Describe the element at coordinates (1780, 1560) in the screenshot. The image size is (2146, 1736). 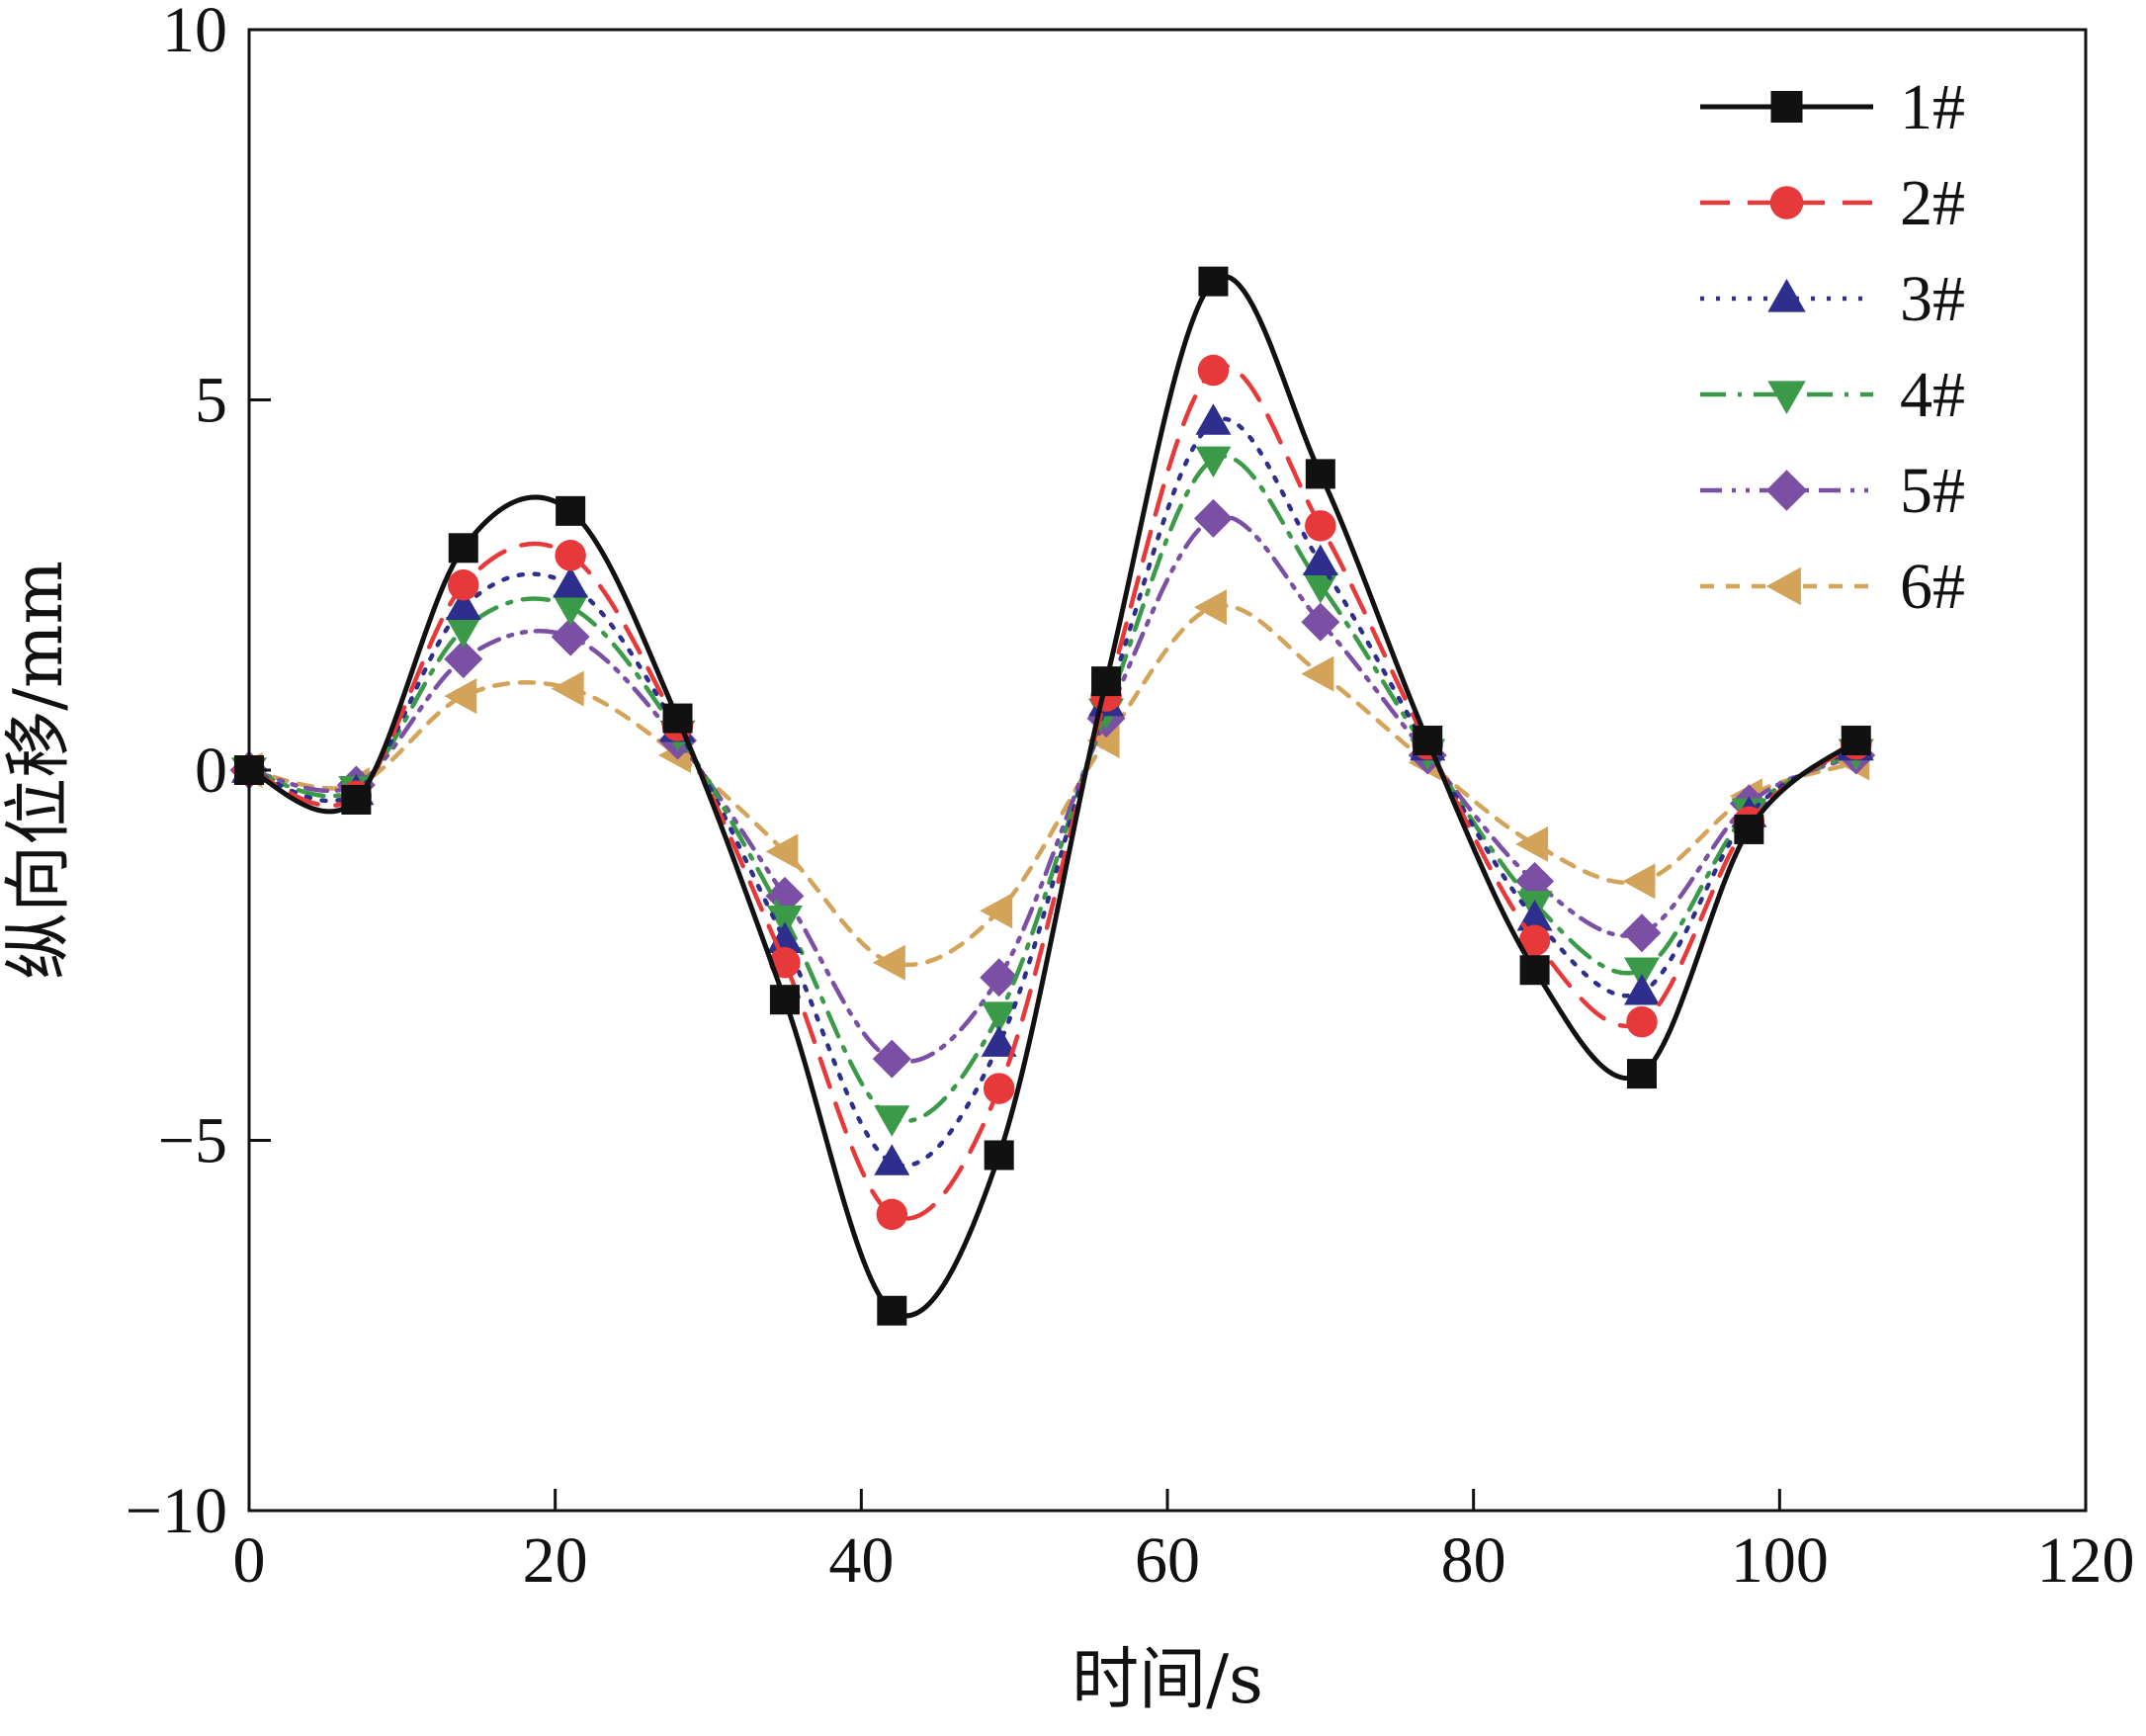
I see `x-tick-label: 100` at that location.